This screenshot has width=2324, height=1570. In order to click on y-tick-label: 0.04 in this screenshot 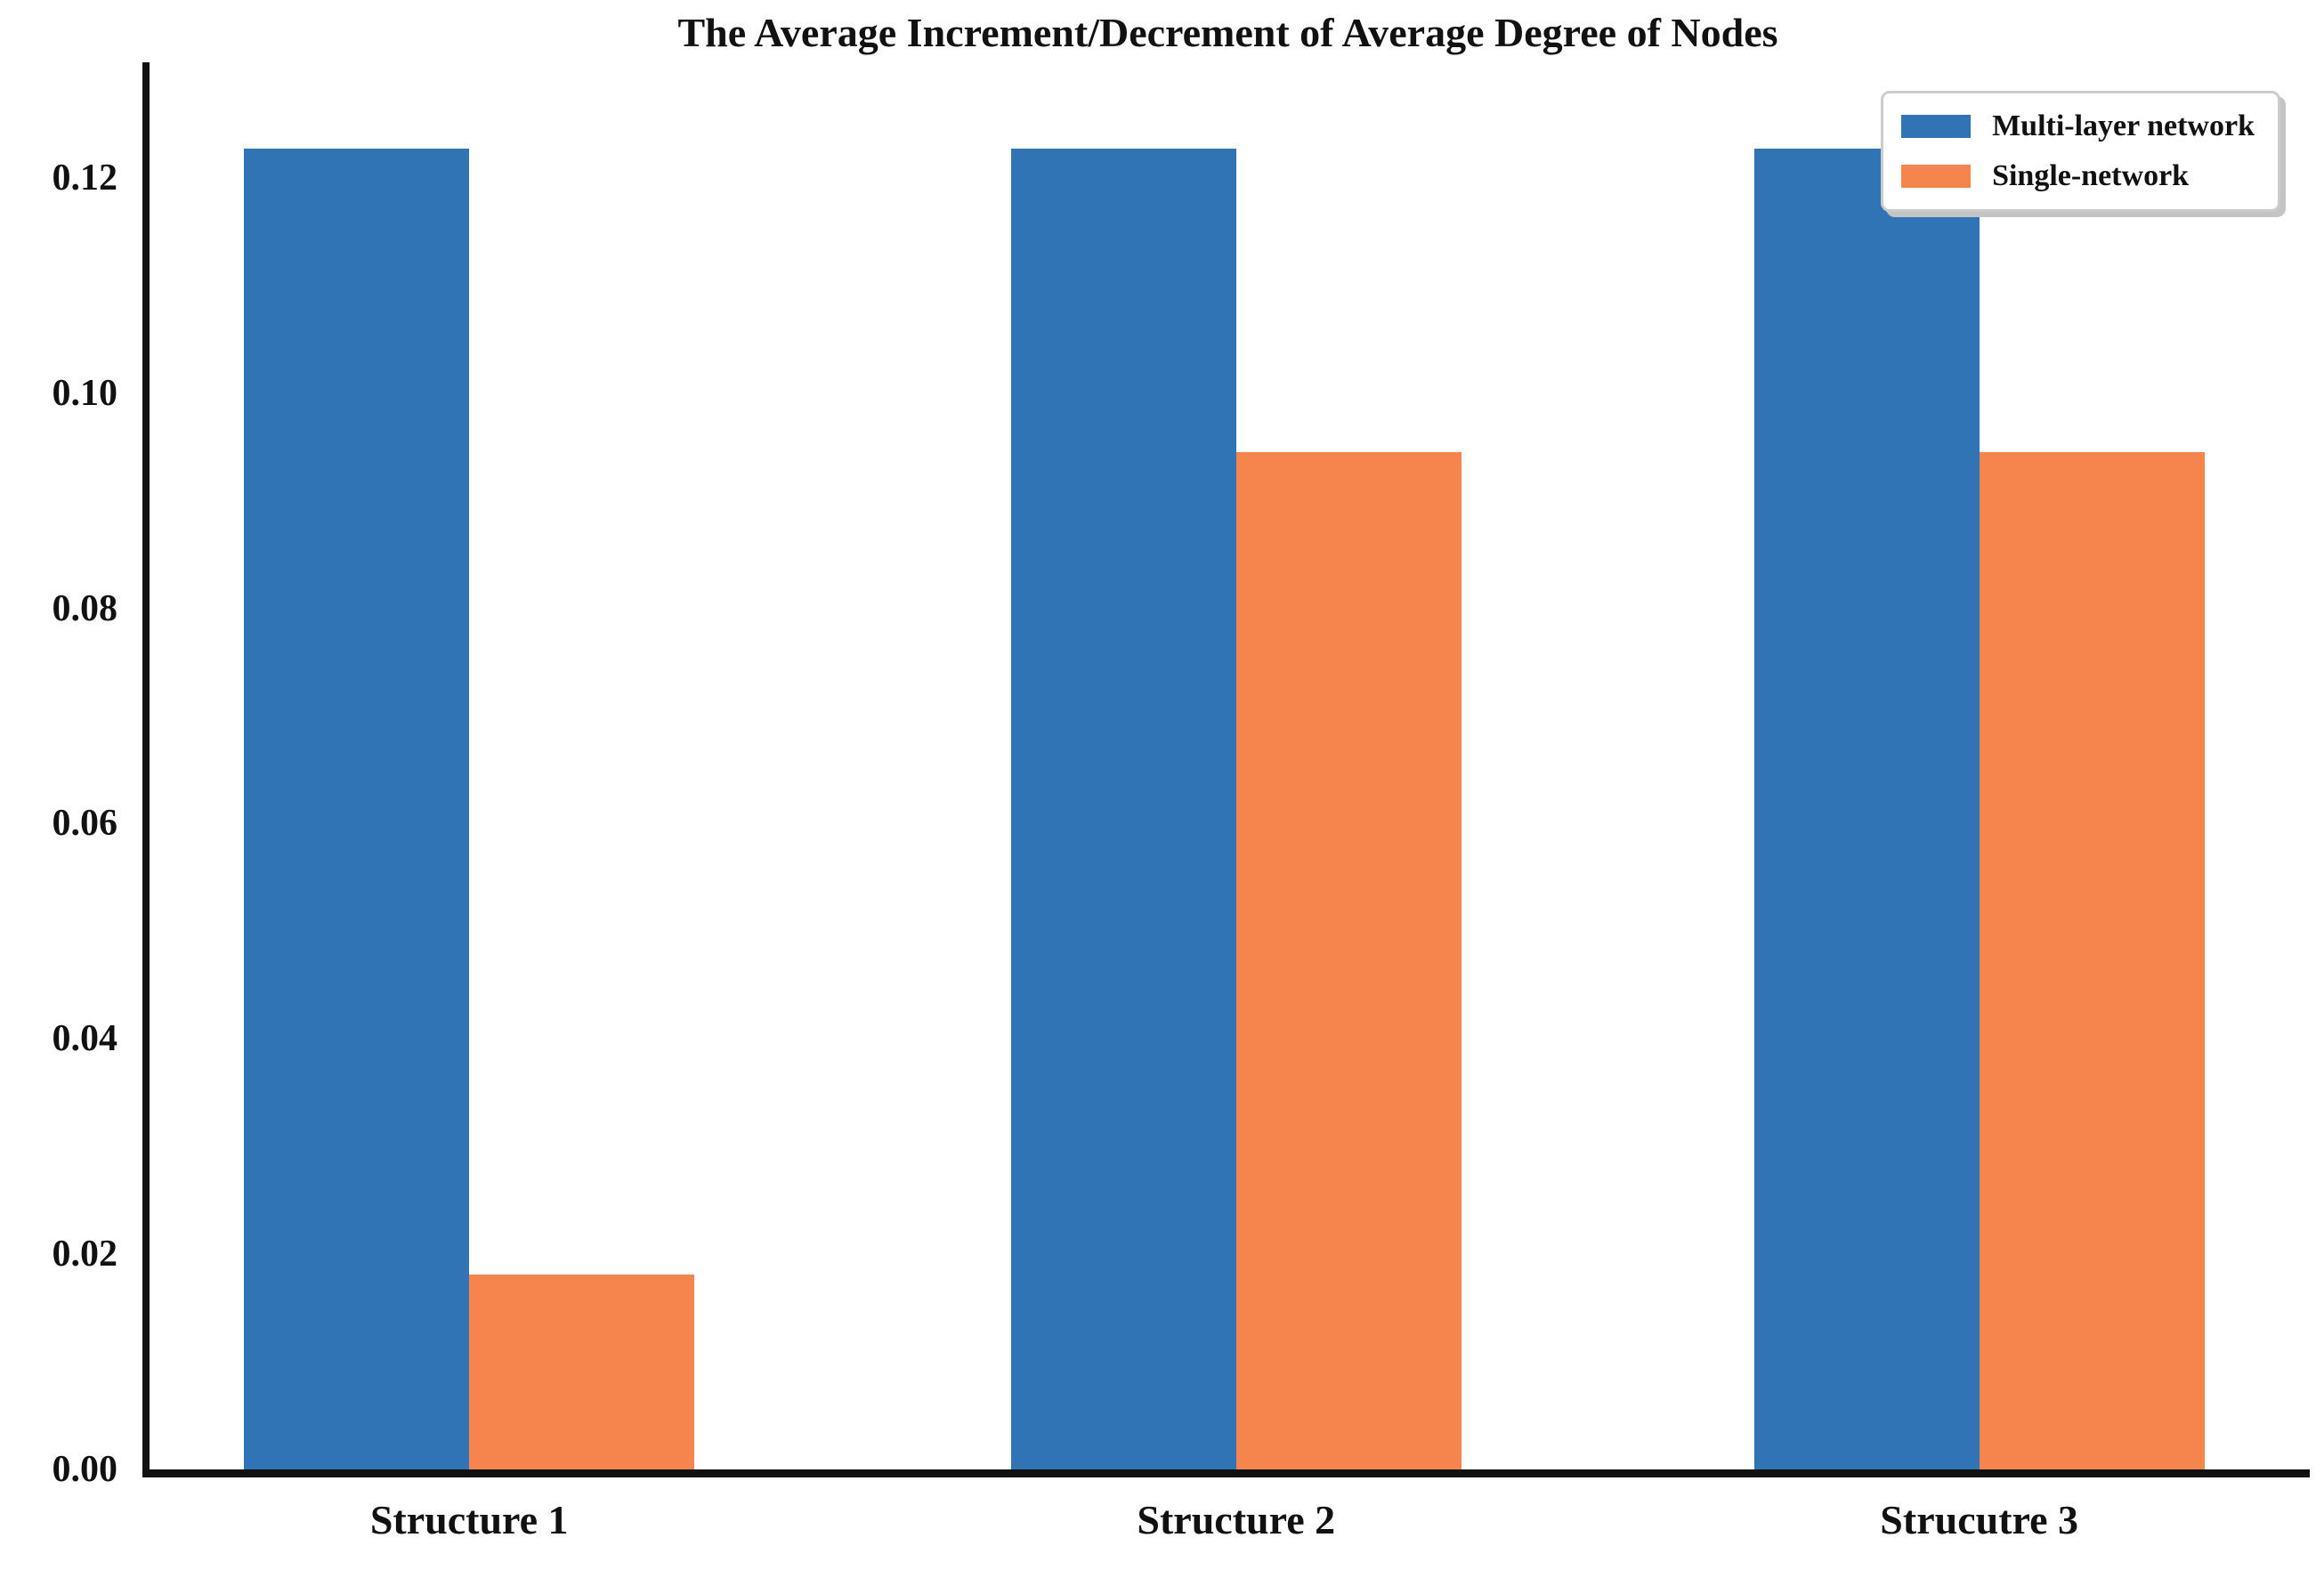, I will do `click(85, 1039)`.